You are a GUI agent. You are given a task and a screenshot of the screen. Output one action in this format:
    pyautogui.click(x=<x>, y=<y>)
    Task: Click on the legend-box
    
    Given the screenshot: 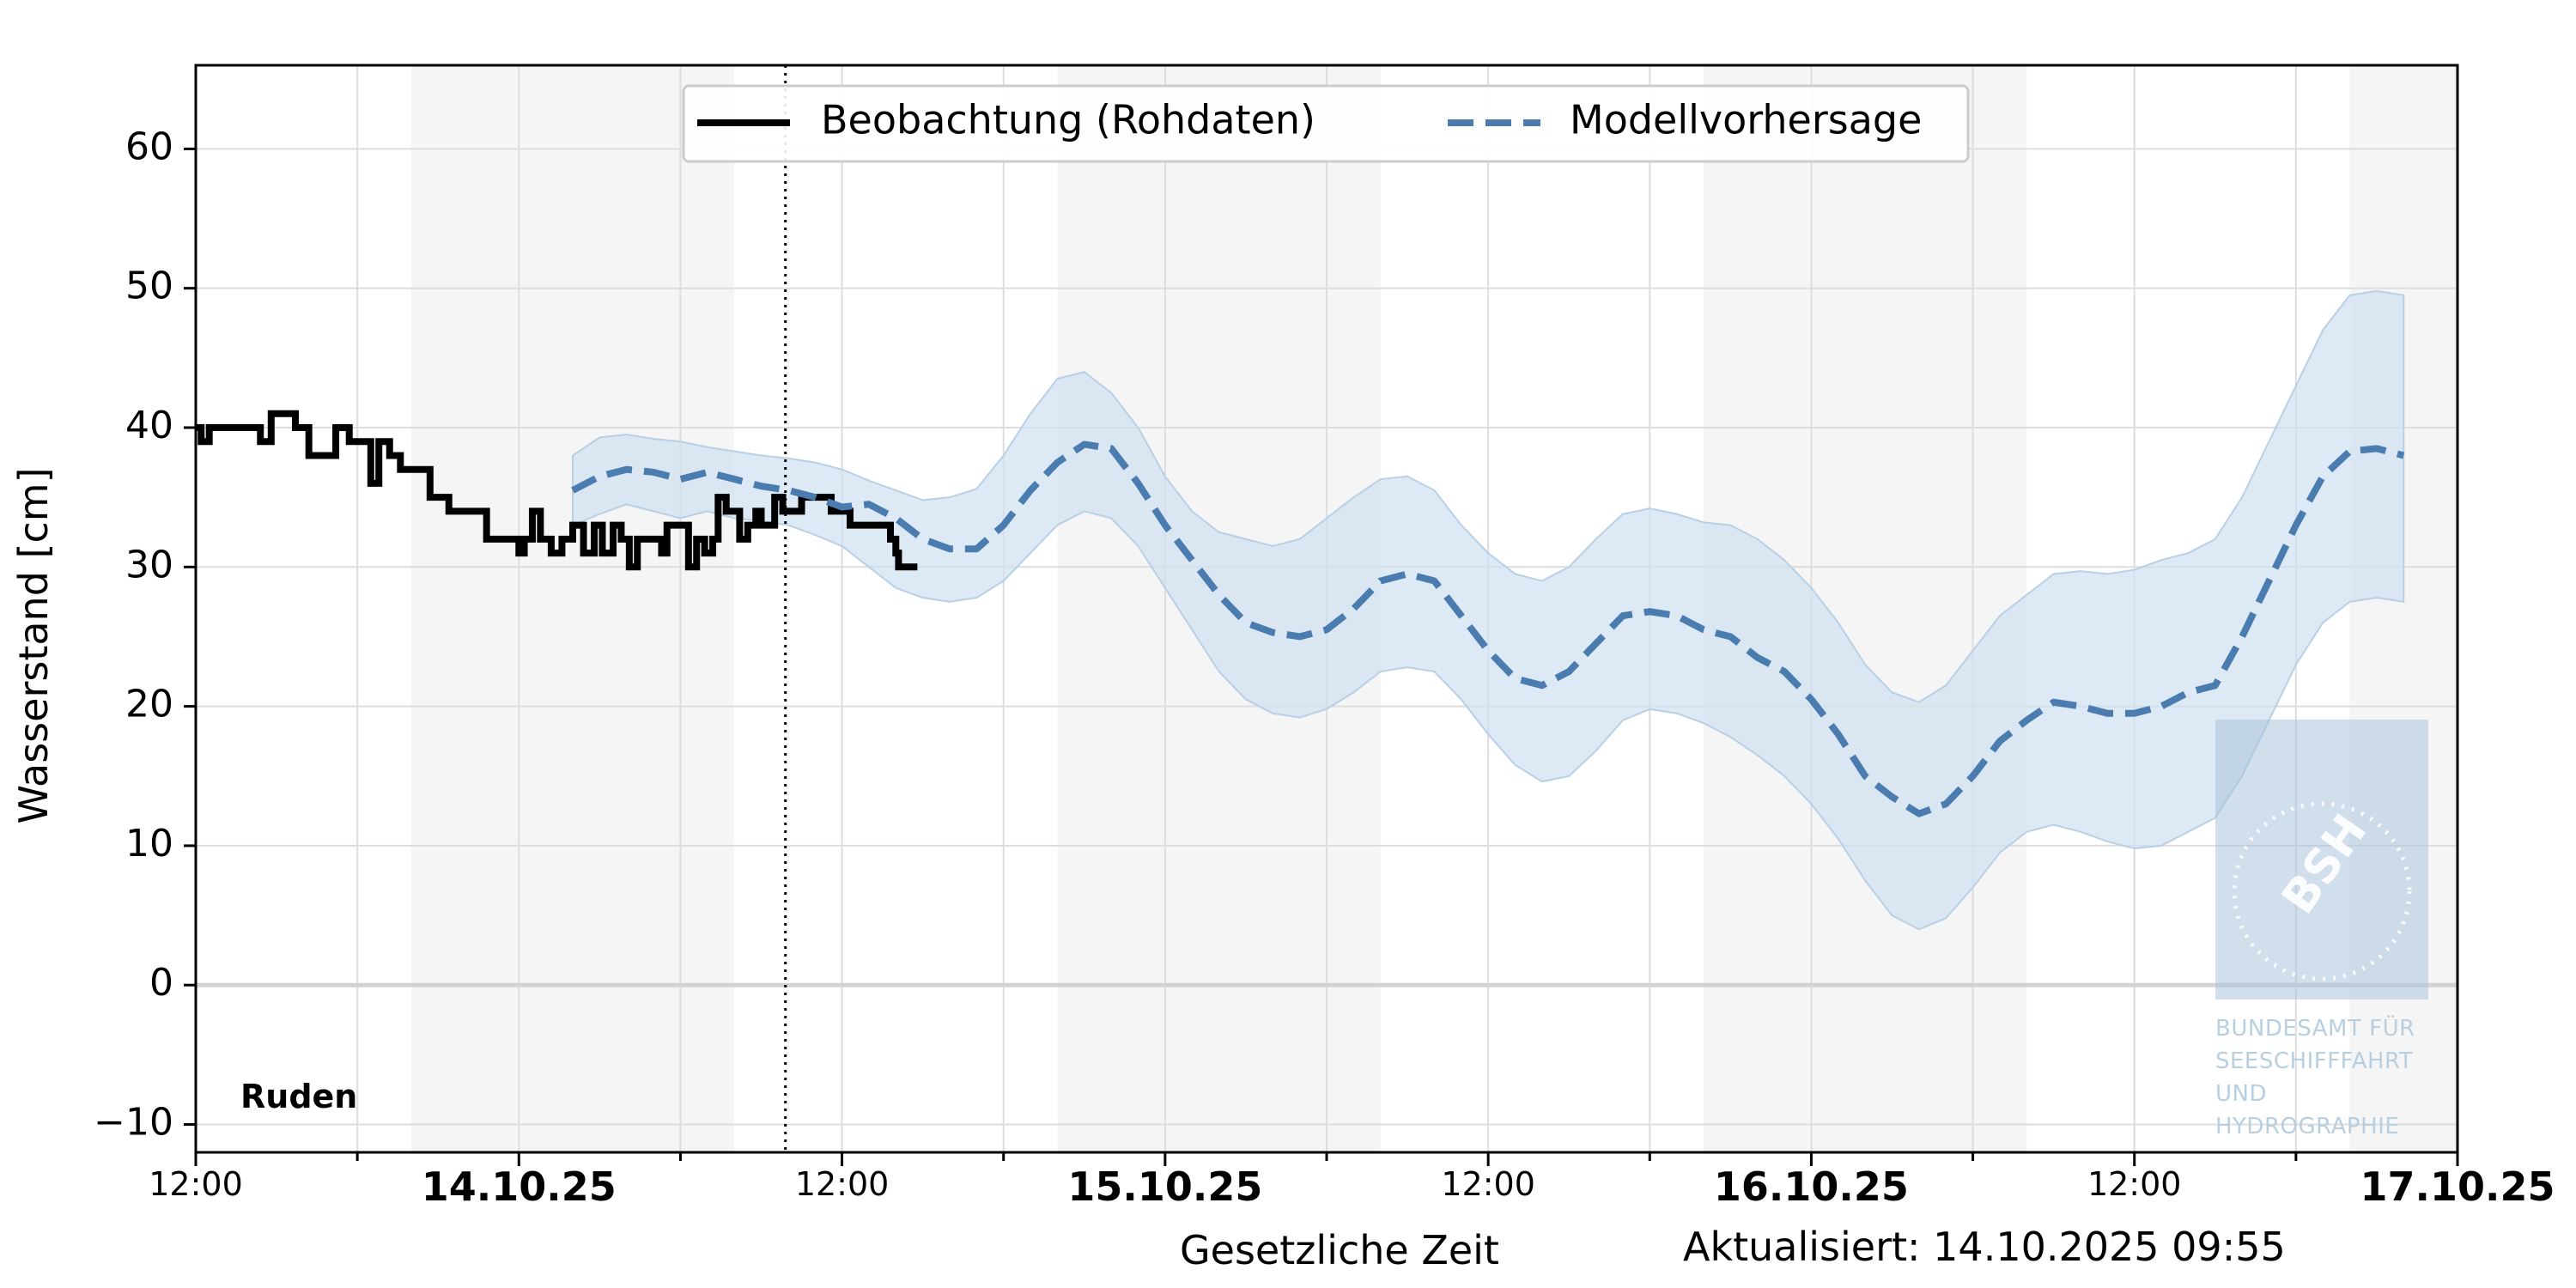 What is the action you would take?
    pyautogui.click(x=1326, y=123)
    